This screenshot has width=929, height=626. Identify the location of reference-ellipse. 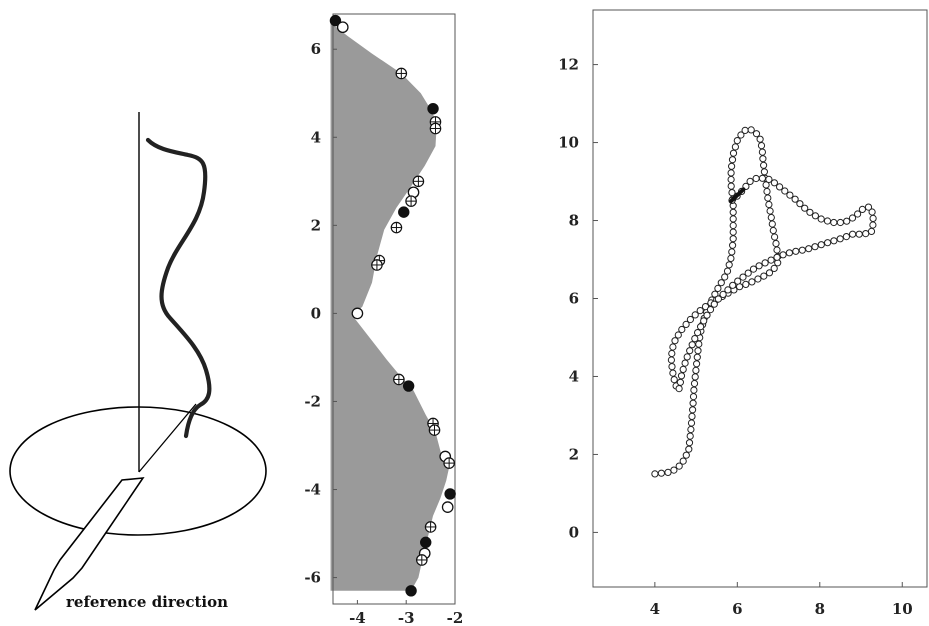
(138, 471).